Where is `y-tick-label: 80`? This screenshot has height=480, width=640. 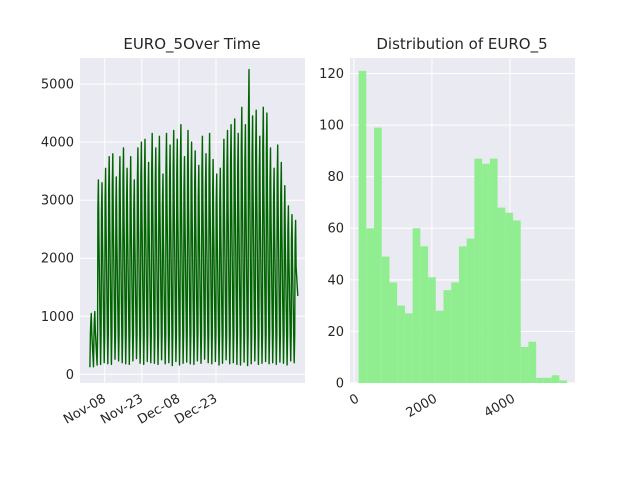
y-tick-label: 80 is located at coordinates (335, 177).